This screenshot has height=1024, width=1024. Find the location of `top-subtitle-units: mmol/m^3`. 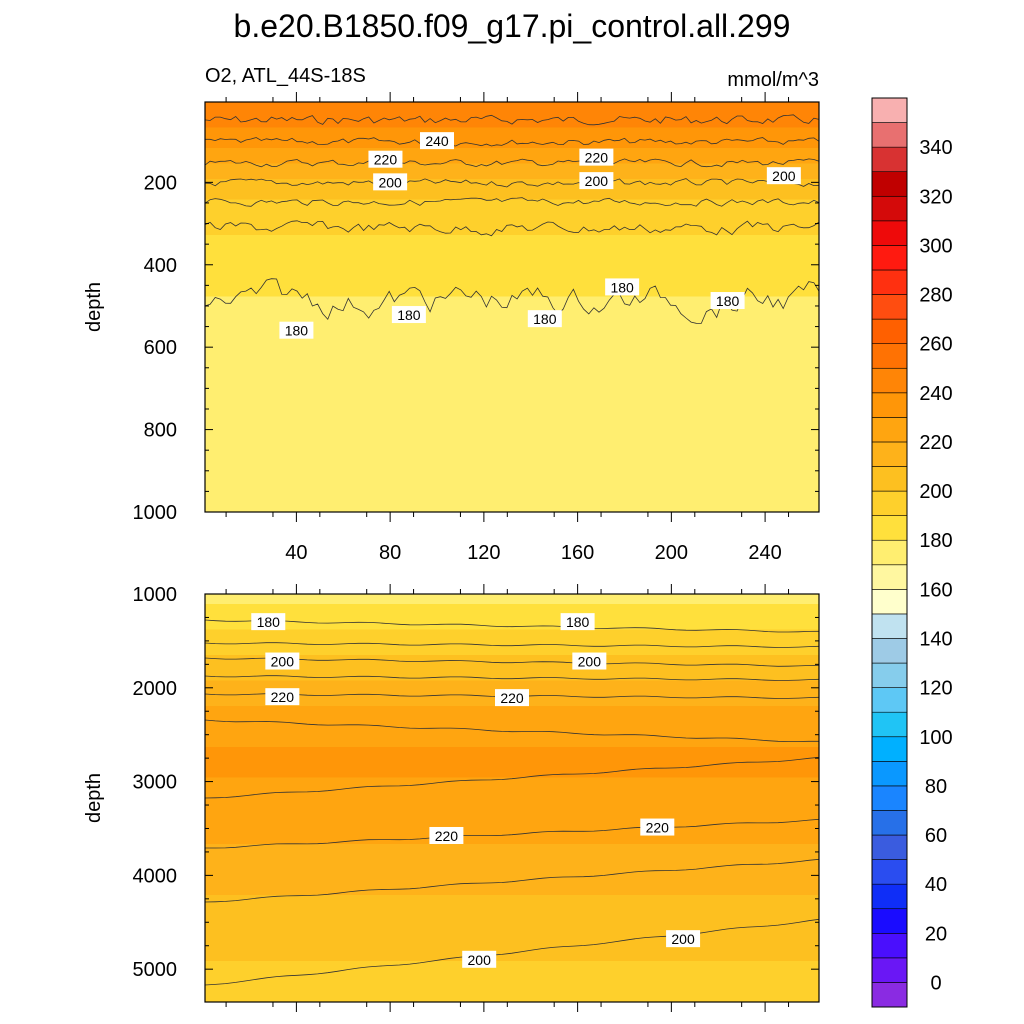

top-subtitle-units: mmol/m^3 is located at coordinates (773, 80).